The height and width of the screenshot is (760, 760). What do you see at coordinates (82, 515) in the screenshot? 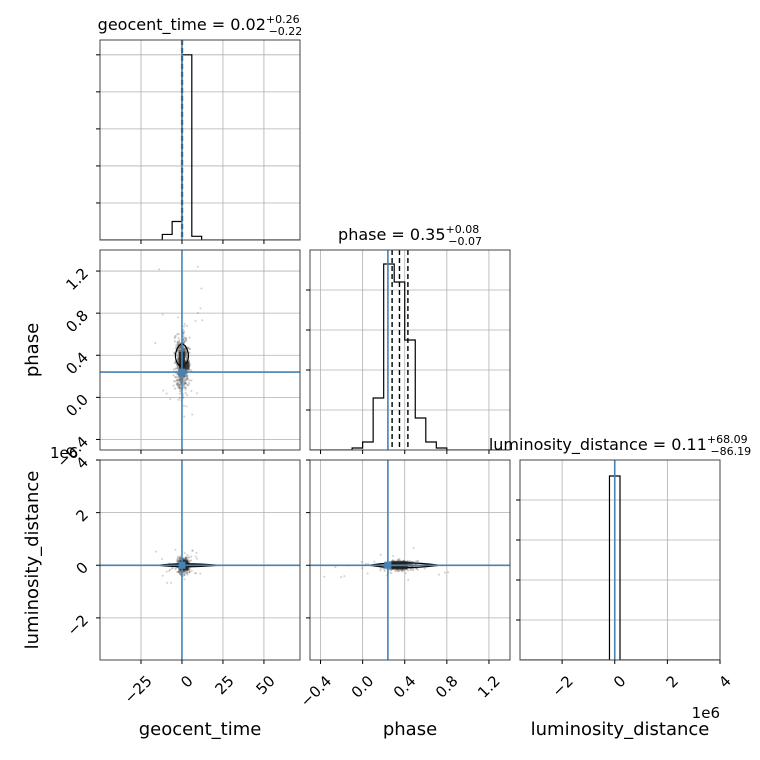
I see `ytick-label-luminosity_distance: 2` at bounding box center [82, 515].